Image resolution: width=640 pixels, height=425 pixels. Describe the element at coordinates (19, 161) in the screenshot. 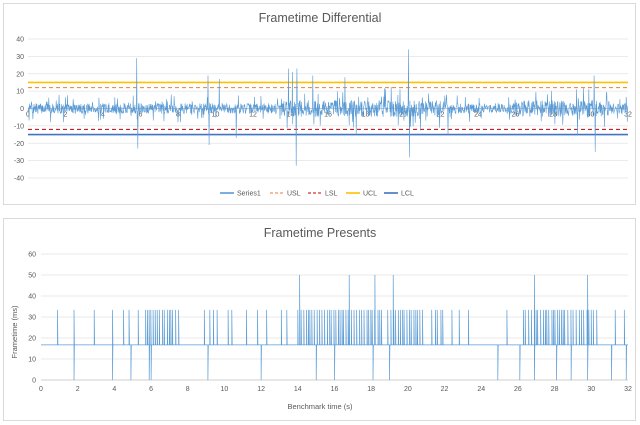

I see `y-tick-label: -30` at that location.